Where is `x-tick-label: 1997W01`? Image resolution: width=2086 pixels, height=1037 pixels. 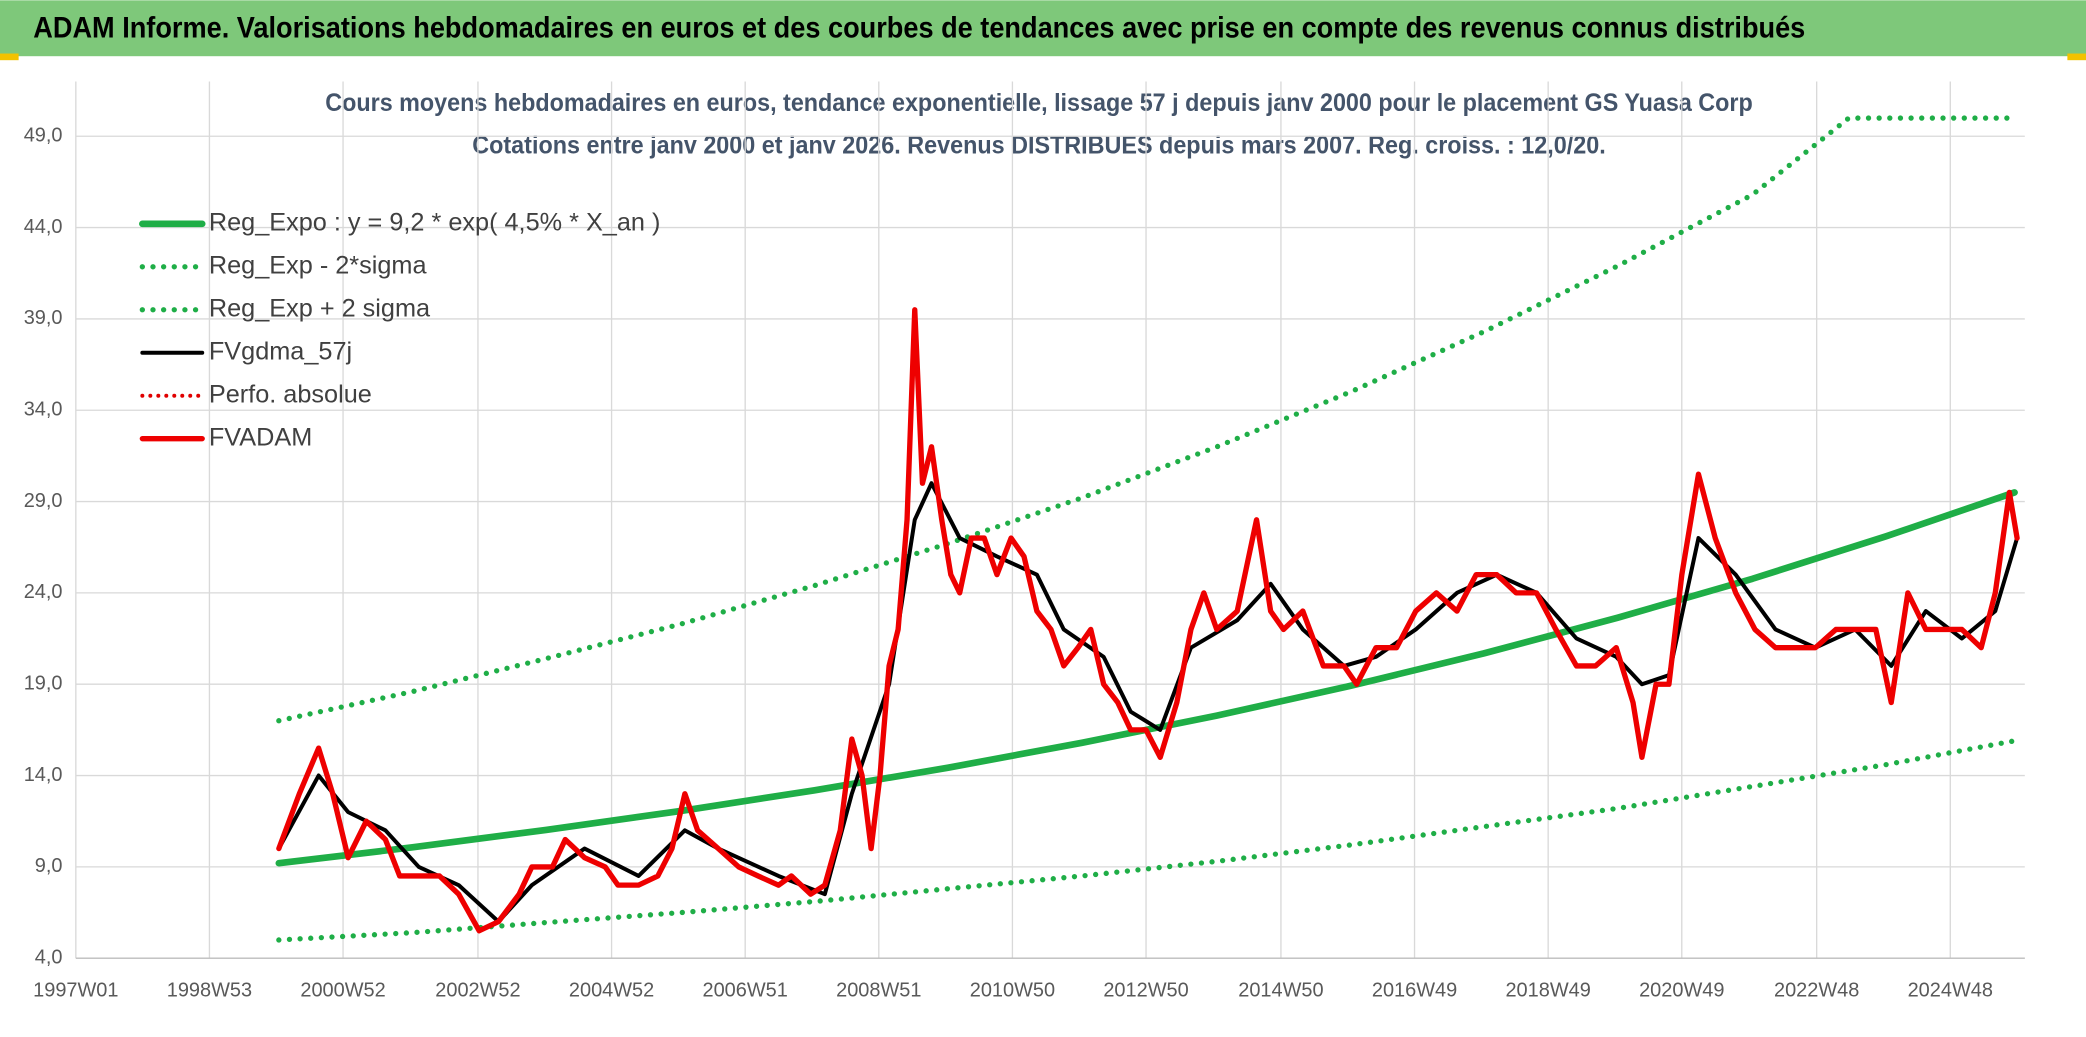 x-tick-label: 1997W01 is located at coordinates (75, 991).